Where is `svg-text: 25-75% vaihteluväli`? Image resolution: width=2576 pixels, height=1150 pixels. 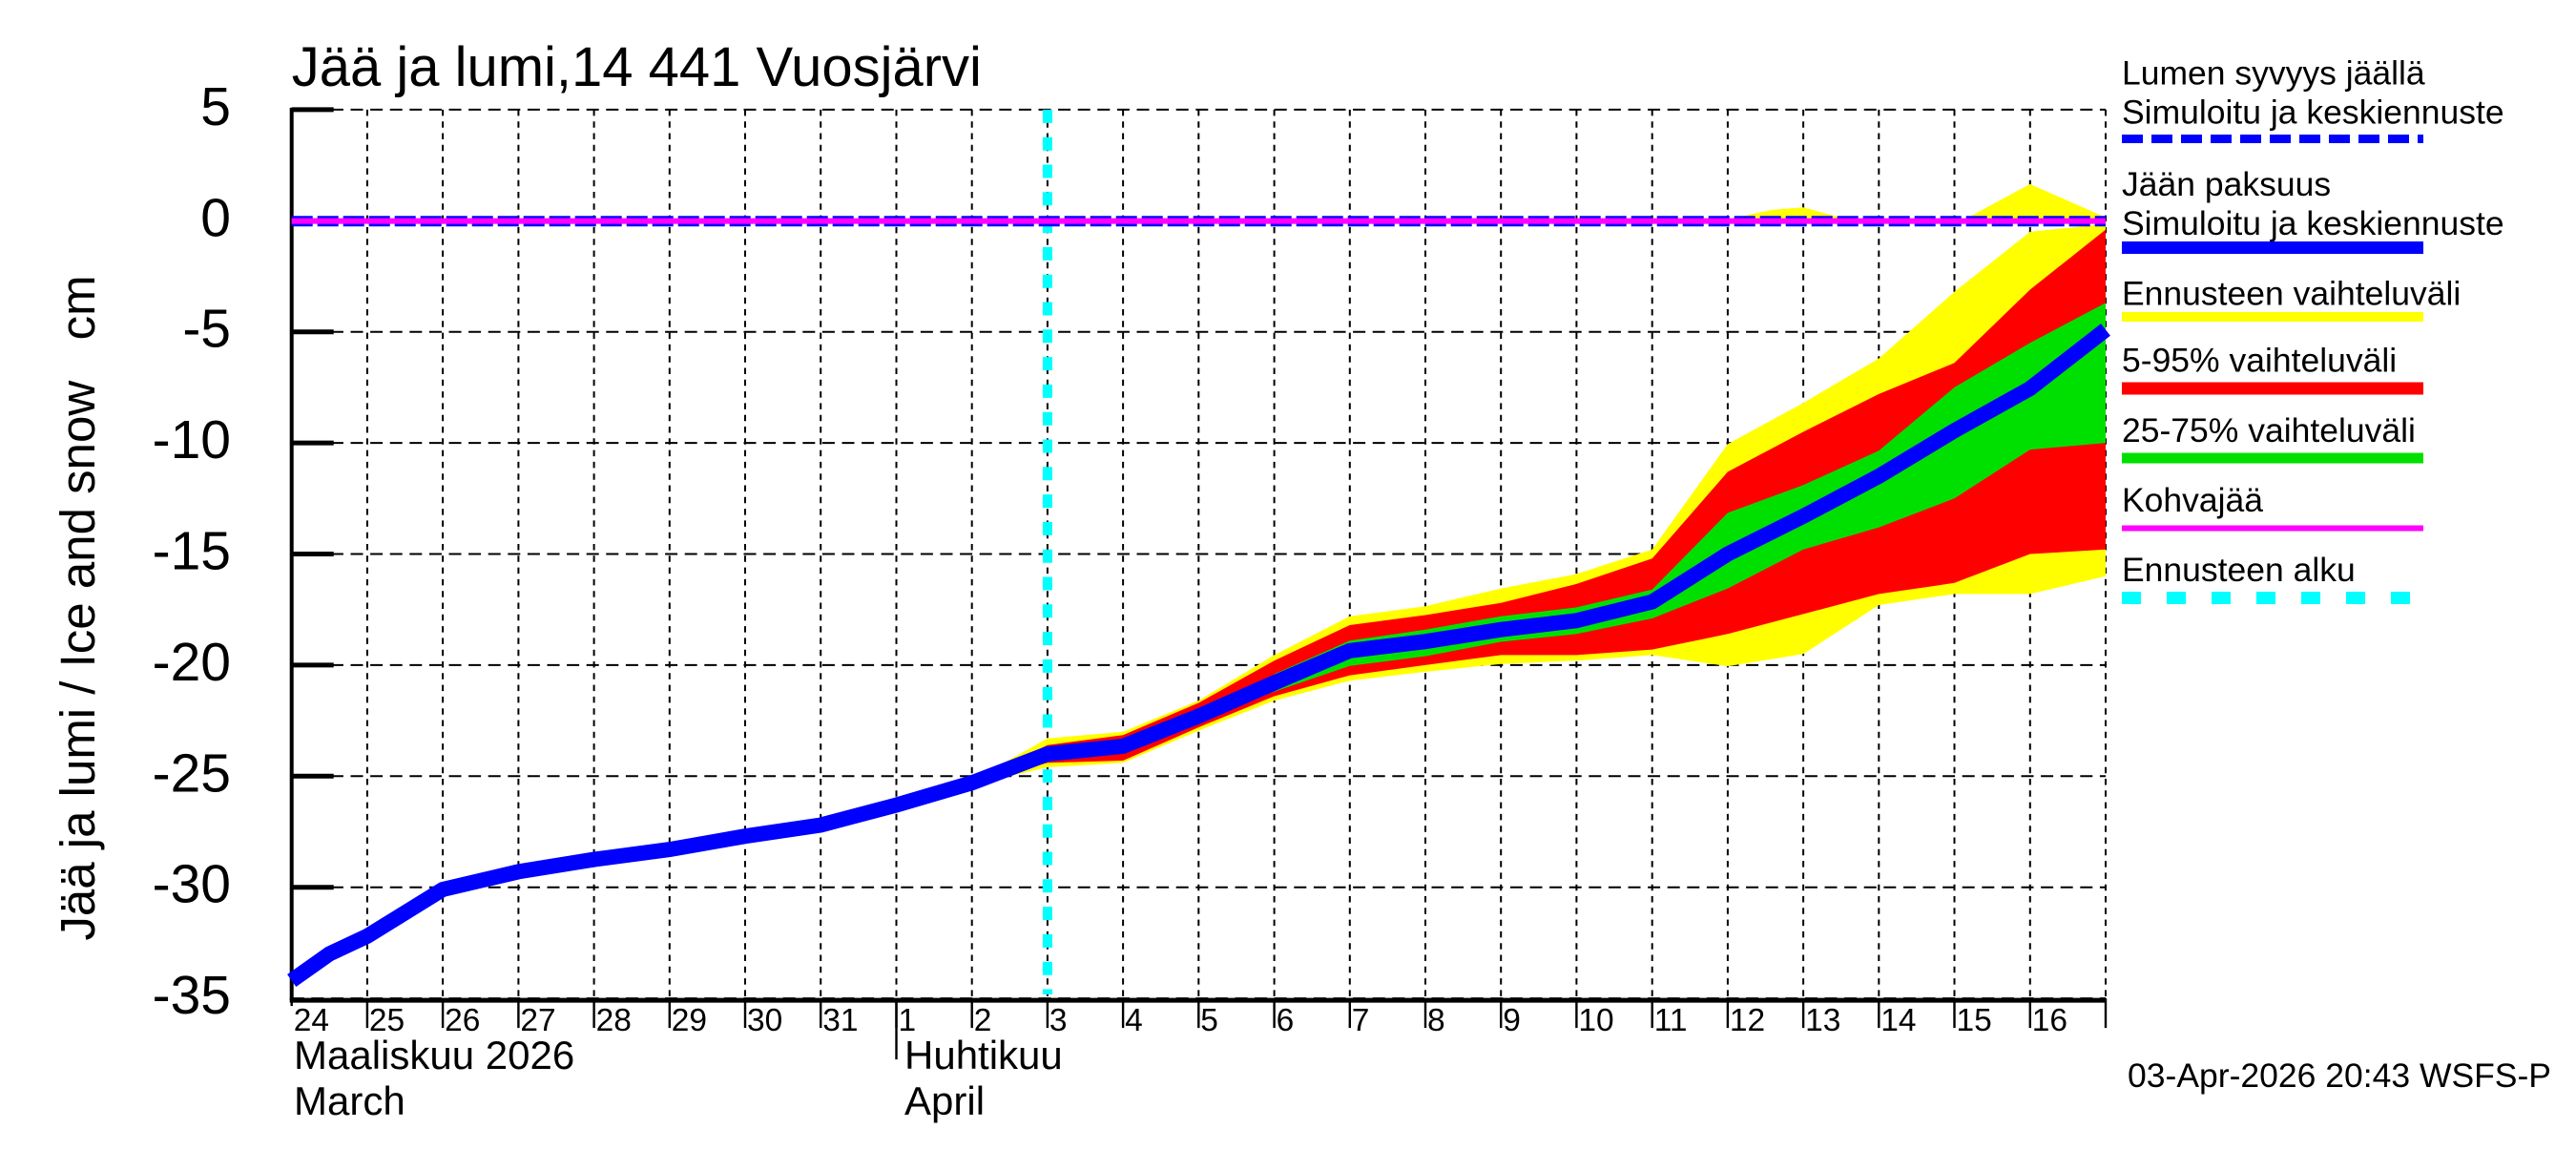
svg-text: 25-75% vaihteluväli is located at coordinates (2269, 430).